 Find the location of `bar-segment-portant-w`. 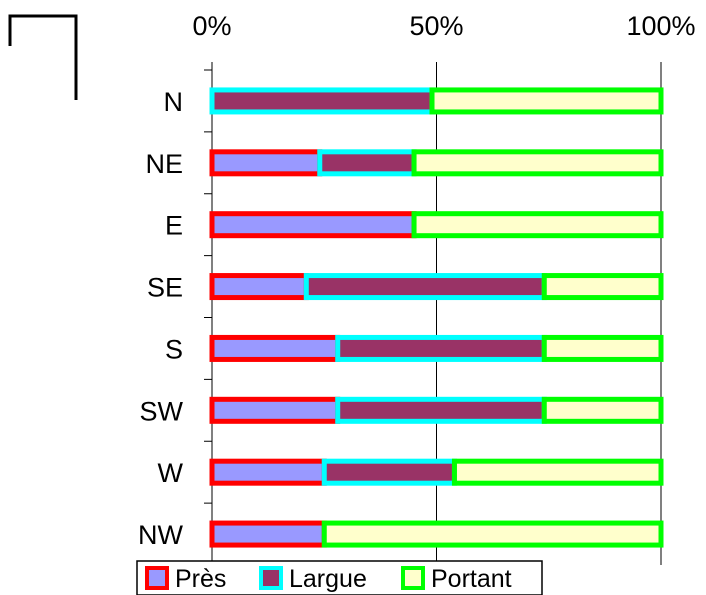

bar-segment-portant-w is located at coordinates (557, 472).